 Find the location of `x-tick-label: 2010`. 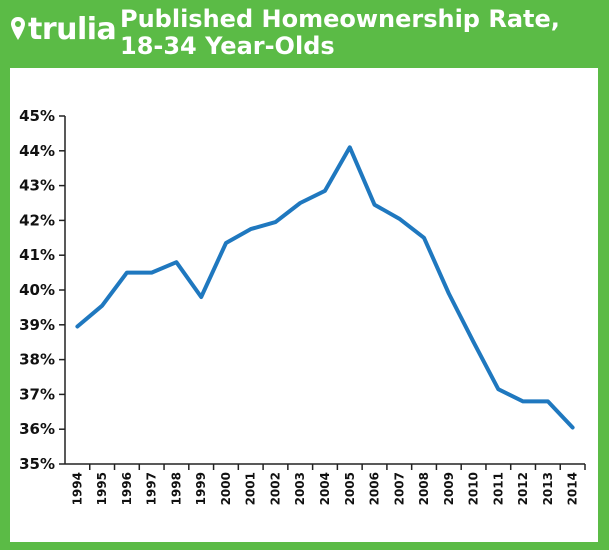

x-tick-label: 2010 is located at coordinates (474, 488).